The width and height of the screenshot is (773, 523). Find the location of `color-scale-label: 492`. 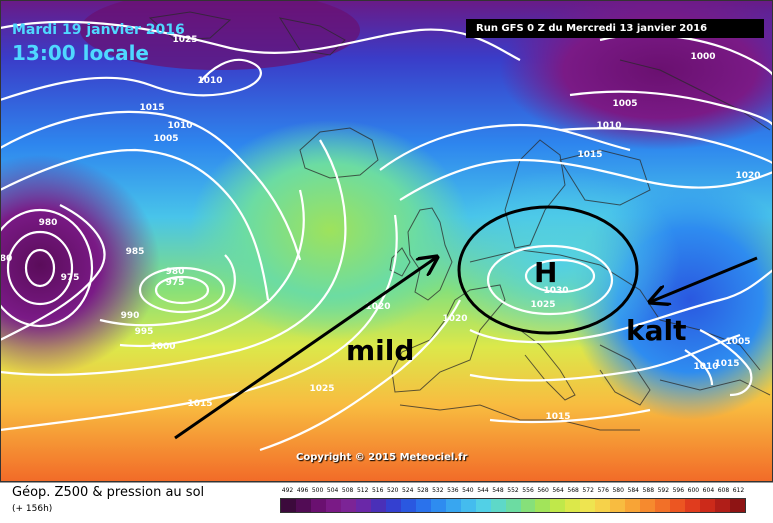

color-scale-label: 492 is located at coordinates (287, 490).